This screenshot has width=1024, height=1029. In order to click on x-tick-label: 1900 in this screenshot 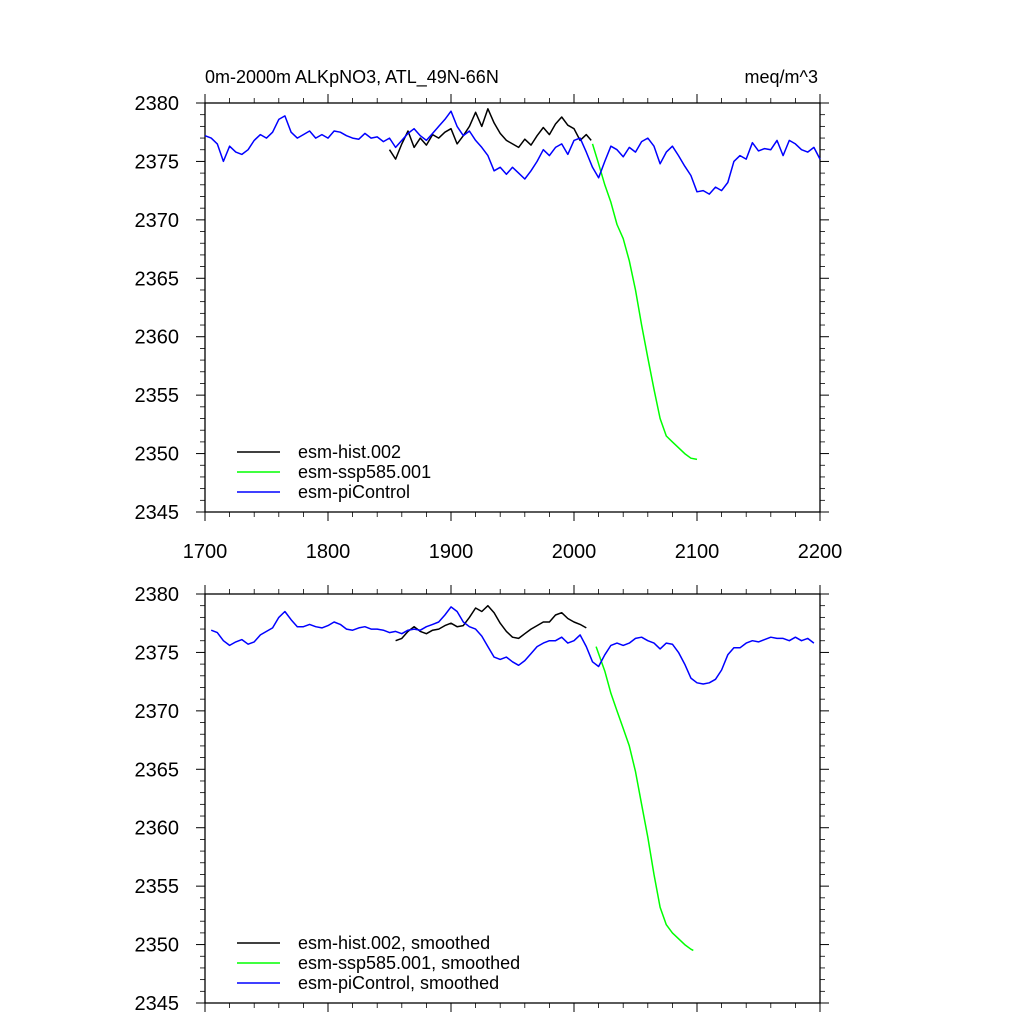, I will do `click(451, 552)`.